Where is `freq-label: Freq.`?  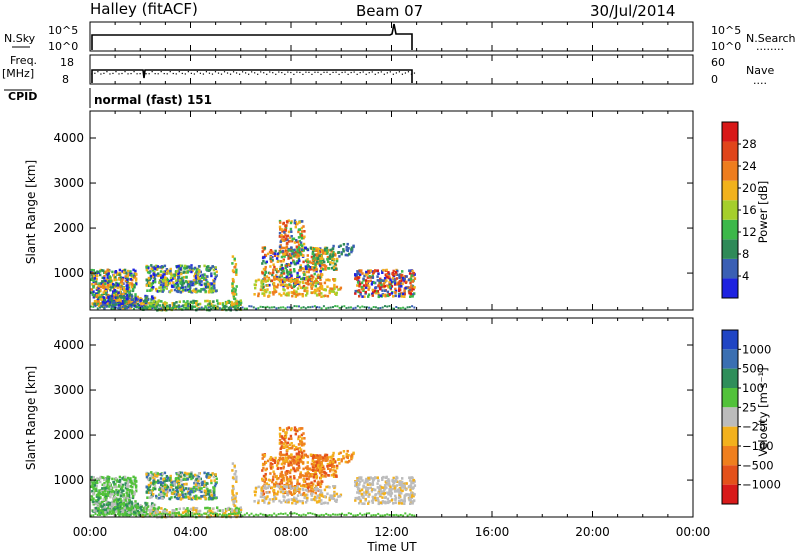 freq-label: Freq. is located at coordinates (23, 60).